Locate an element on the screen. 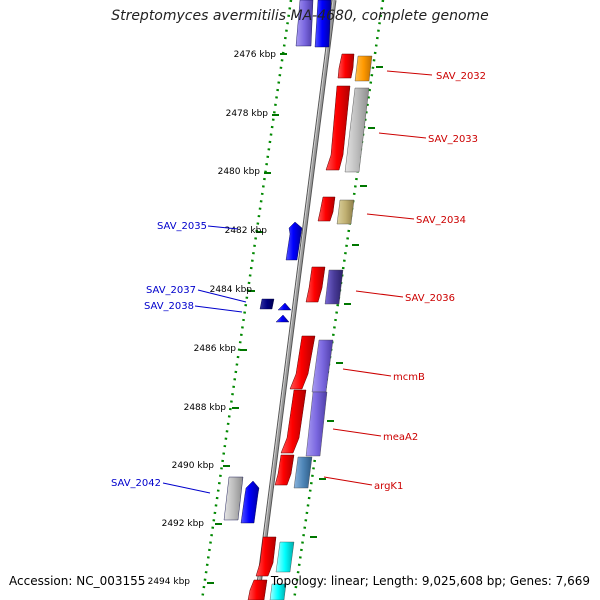  gene-sav2035 is located at coordinates (294, 241).